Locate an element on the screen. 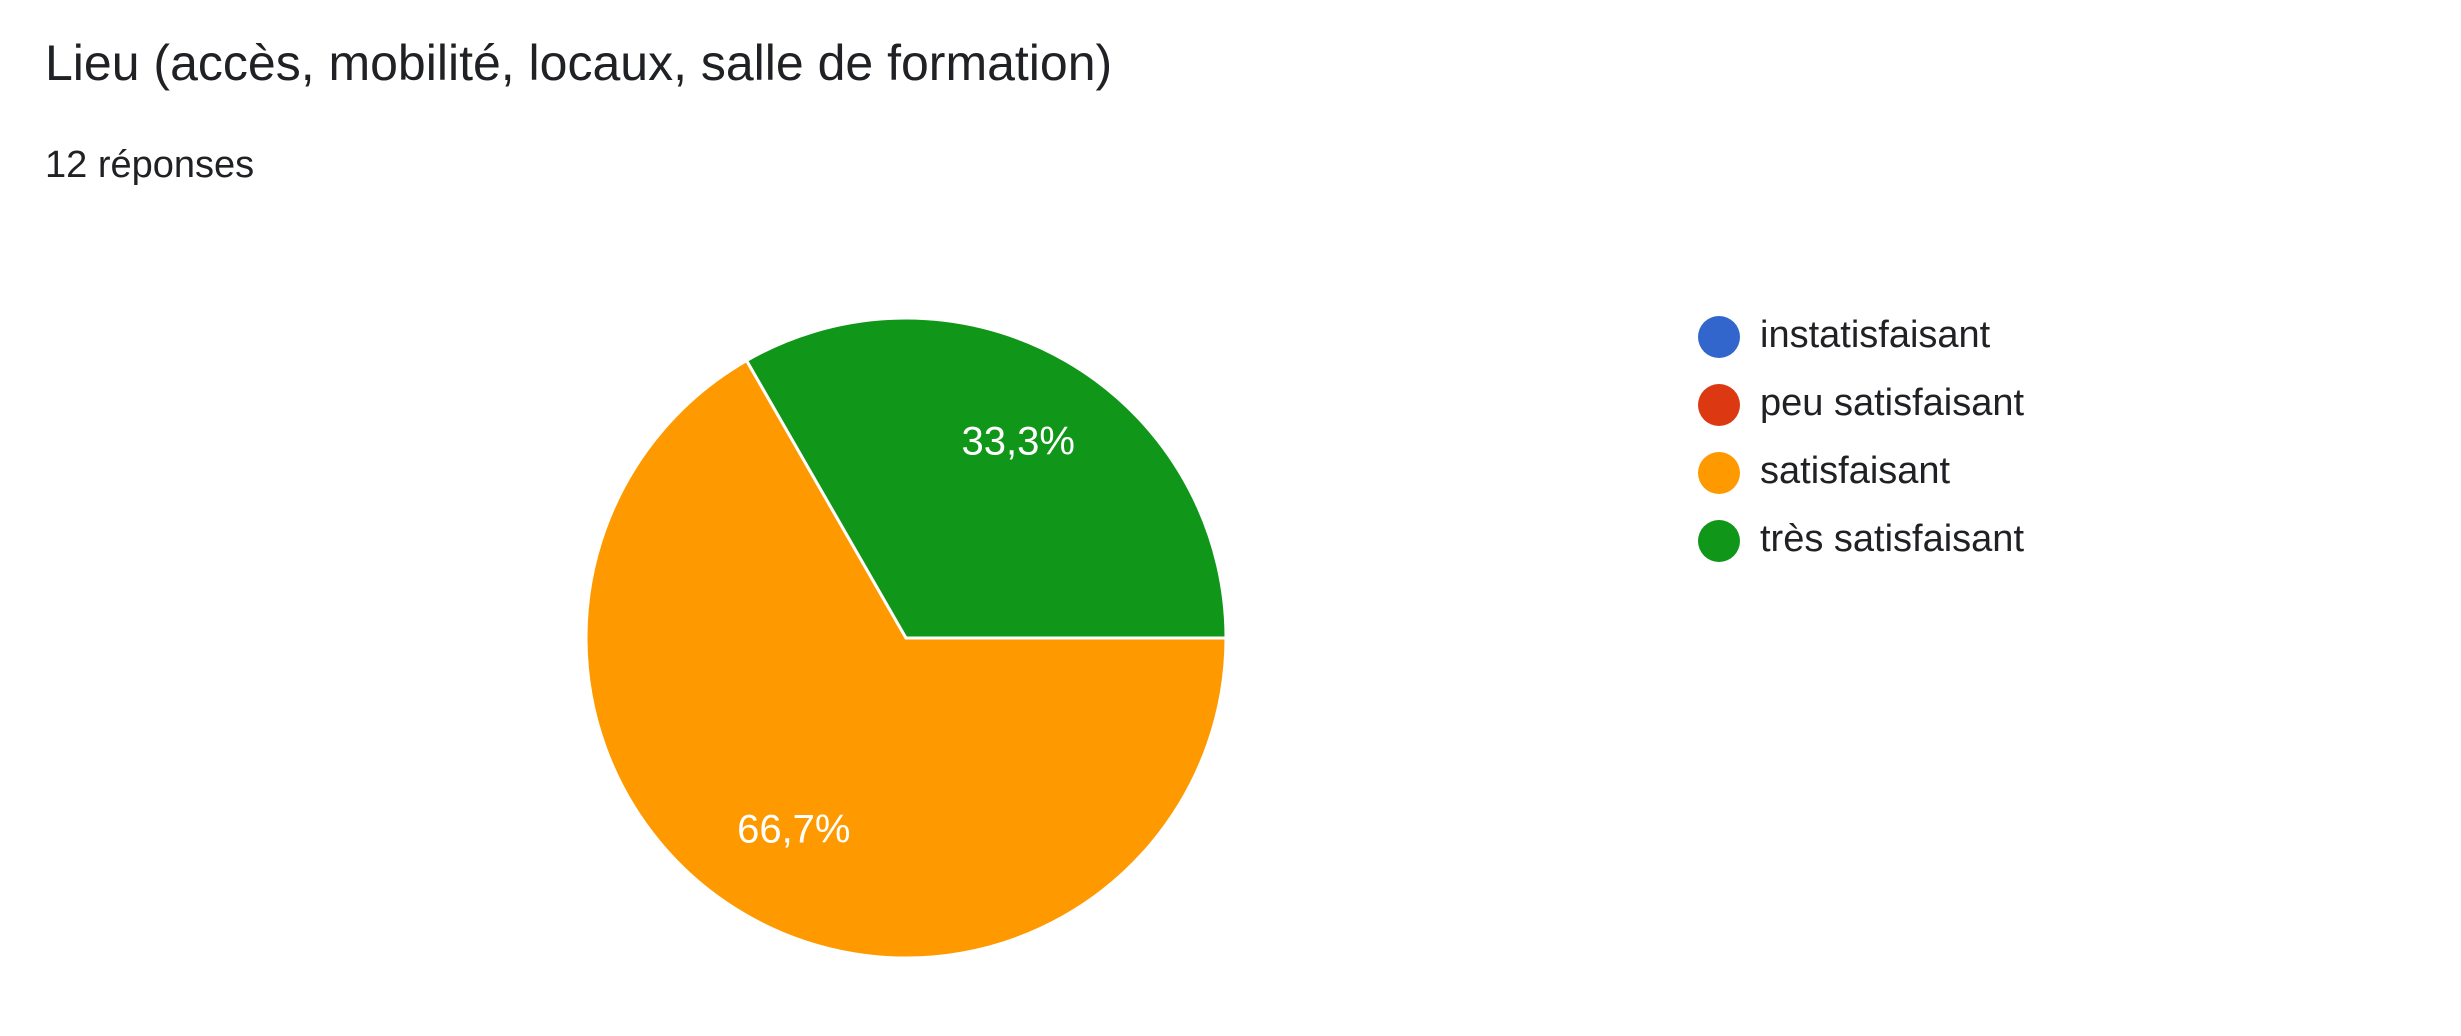 The width and height of the screenshot is (2461, 1036). slice-label: 33,3% is located at coordinates (1017, 442).